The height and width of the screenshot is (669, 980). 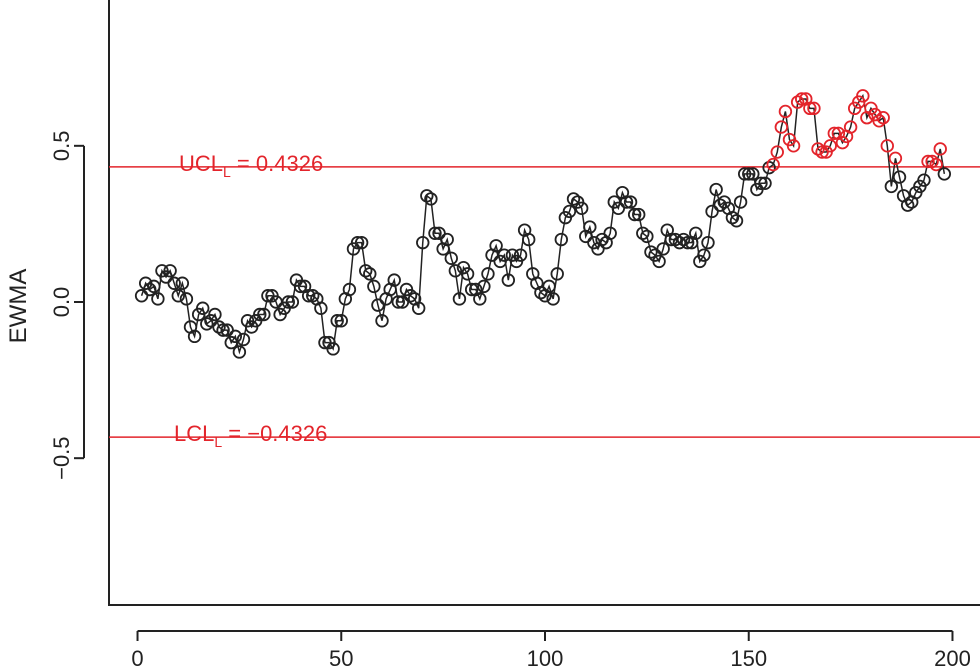 What do you see at coordinates (61, 146) in the screenshot?
I see `y-tick-label: 0.5` at bounding box center [61, 146].